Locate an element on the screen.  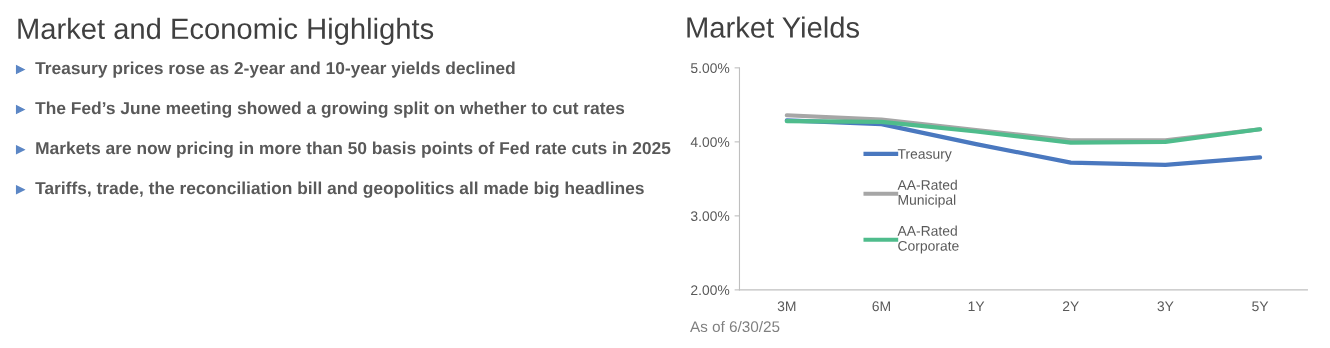
text: As of 6/30/25 is located at coordinates (735, 326).